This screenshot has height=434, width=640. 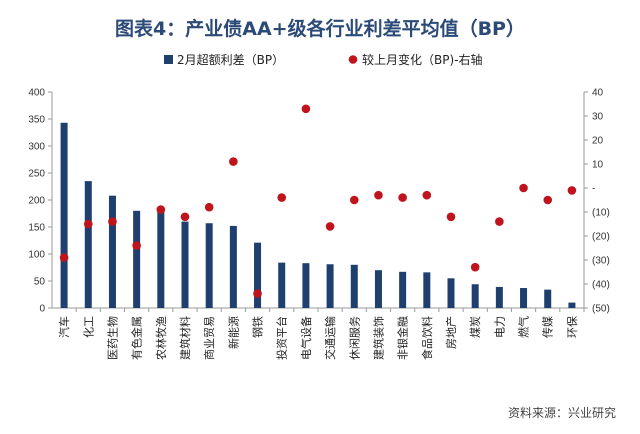 I want to click on right-tick-label: (30), so click(x=601, y=261).